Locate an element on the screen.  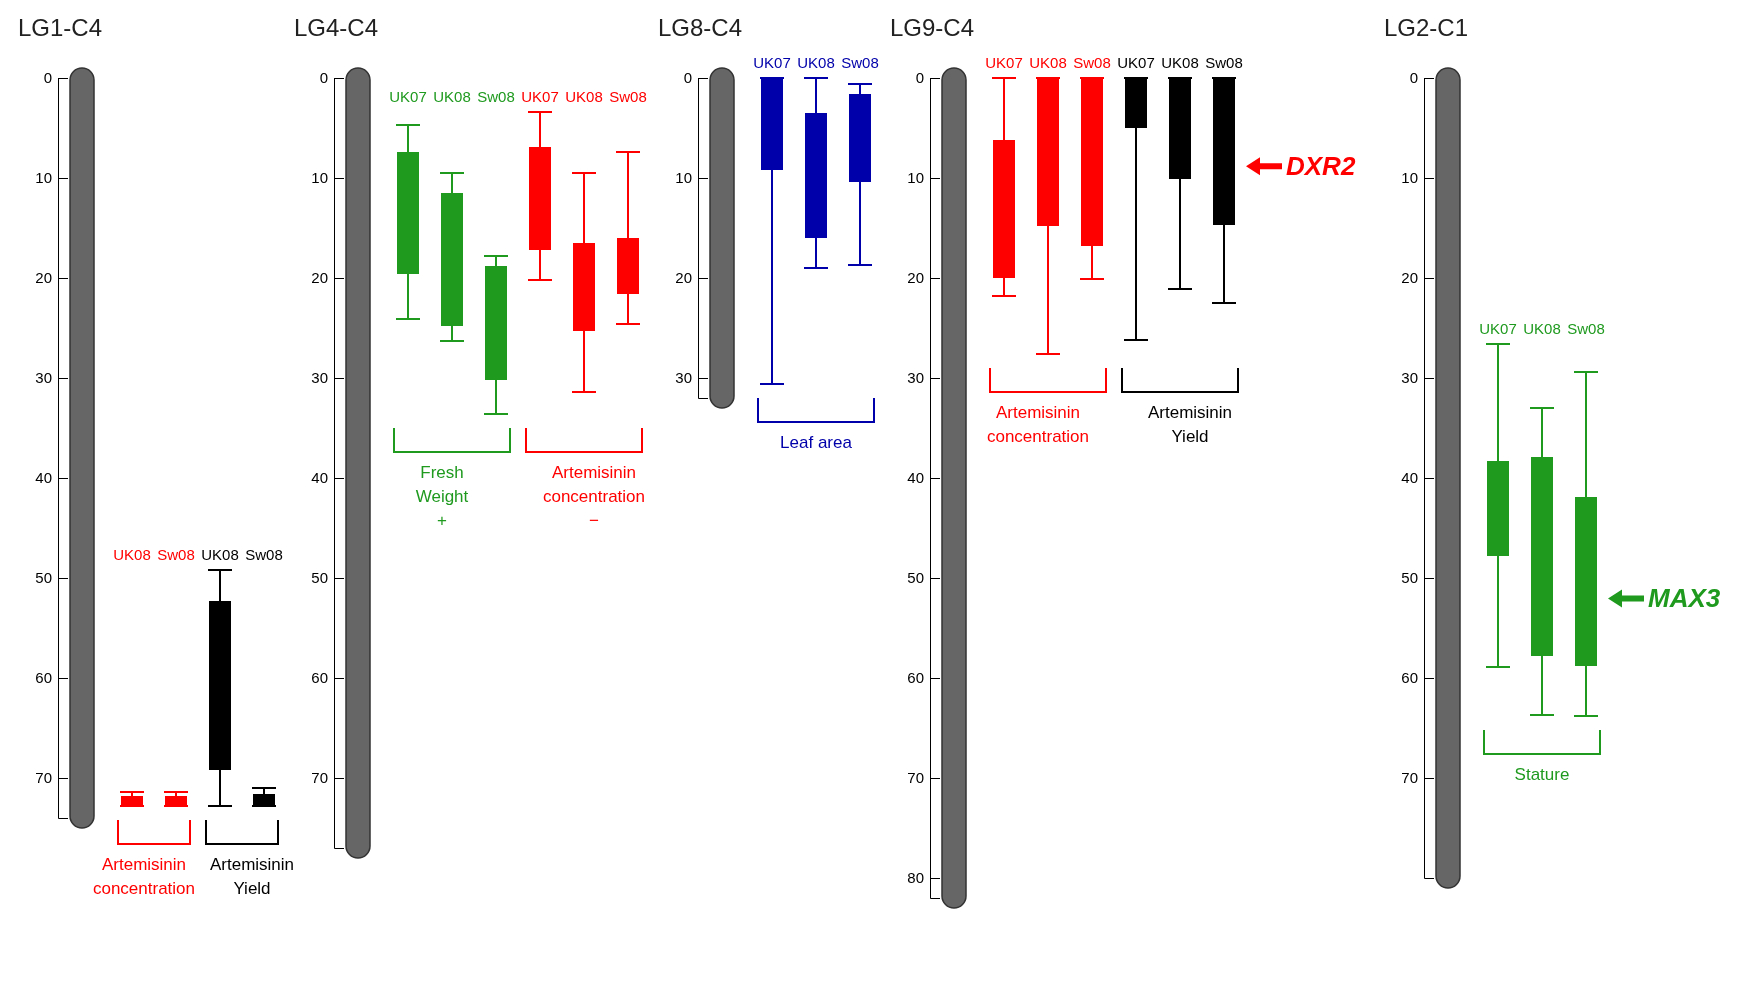
text: Artemisinin concentration is located at coordinates (1038, 424).